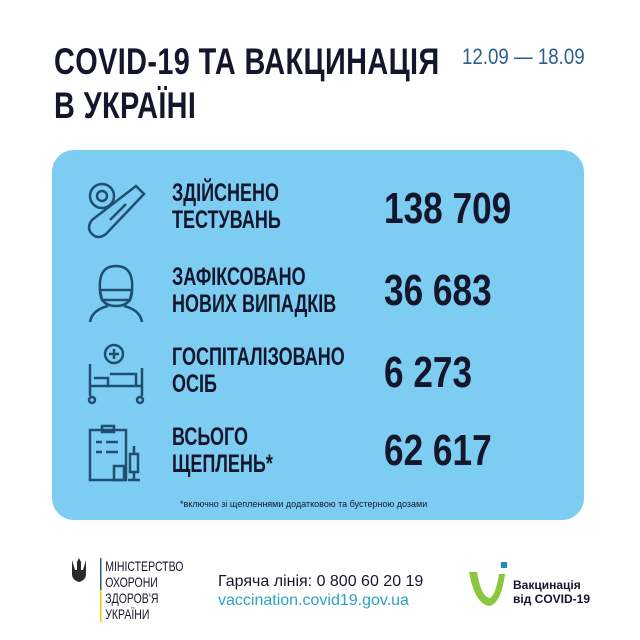  I want to click on ministry-line: УКРАЇНИ, so click(141, 614).